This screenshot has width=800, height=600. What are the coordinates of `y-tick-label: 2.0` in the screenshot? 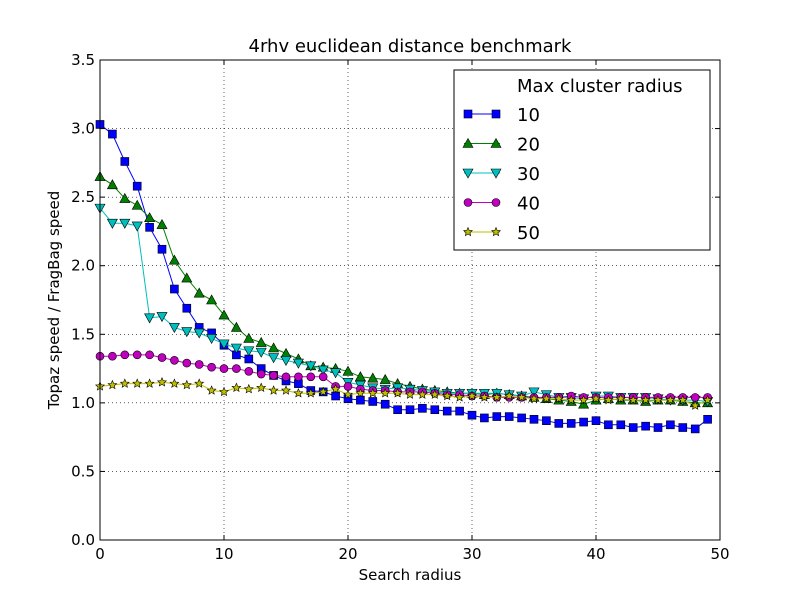 It's located at (83, 266).